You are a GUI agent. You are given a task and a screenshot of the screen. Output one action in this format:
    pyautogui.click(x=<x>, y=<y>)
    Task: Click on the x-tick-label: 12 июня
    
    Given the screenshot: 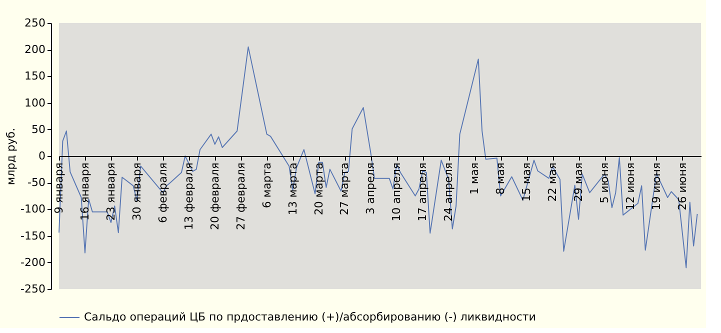 What is the action you would take?
    pyautogui.click(x=630, y=186)
    